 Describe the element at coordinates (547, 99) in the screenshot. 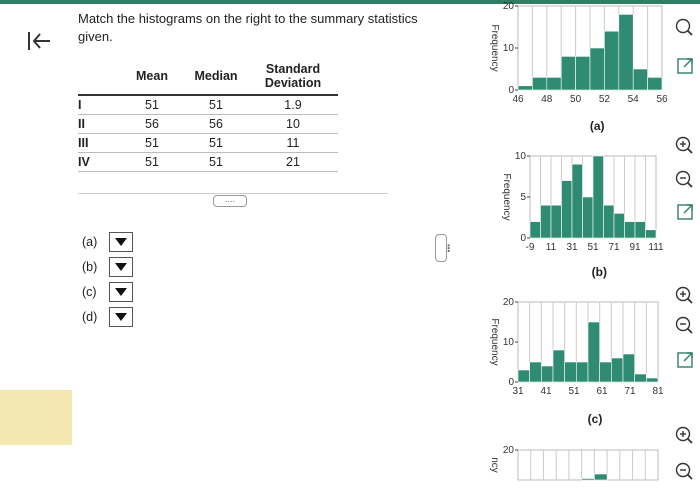

I see `x-tick-label: 48` at that location.